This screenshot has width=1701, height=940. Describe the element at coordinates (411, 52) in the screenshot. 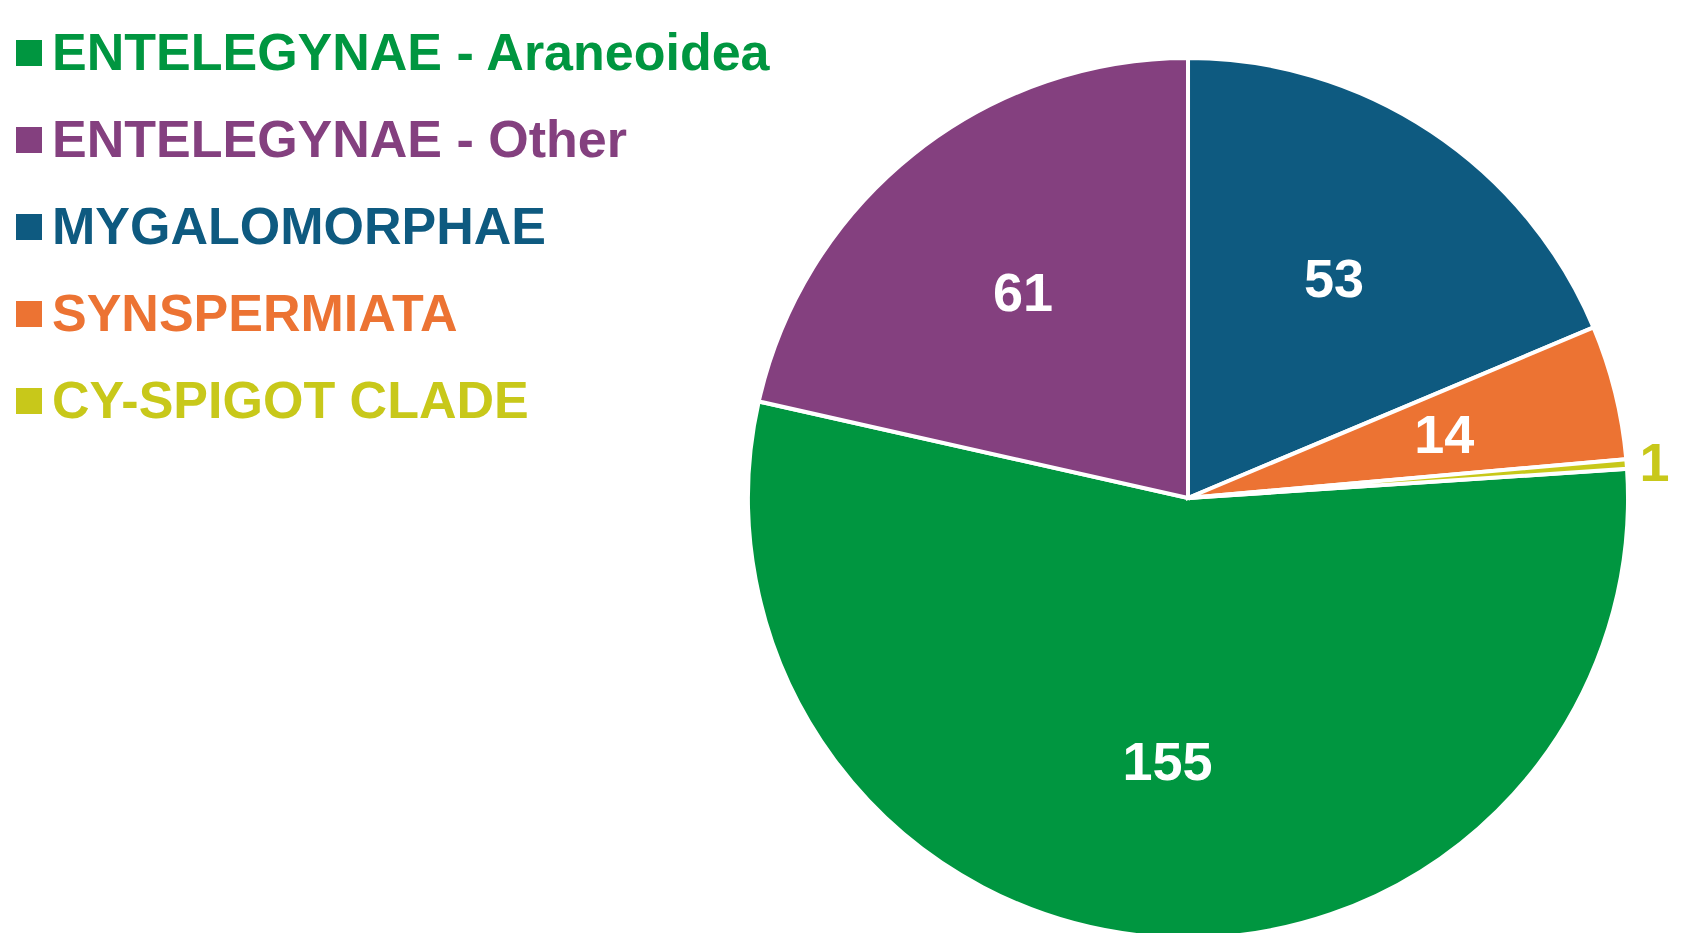

I see `legend-label: ENTELEGYNAE - Araneoidea` at that location.